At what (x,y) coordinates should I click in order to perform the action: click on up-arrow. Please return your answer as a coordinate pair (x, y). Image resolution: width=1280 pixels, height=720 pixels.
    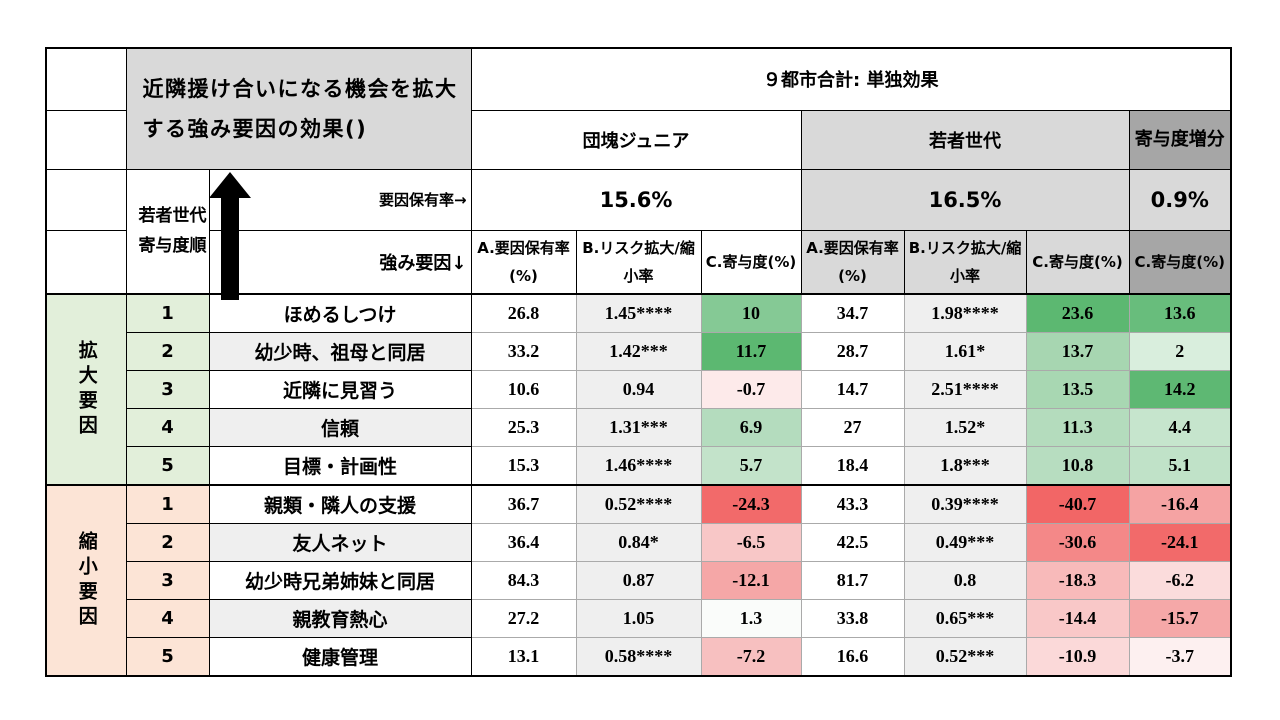
    Looking at the image, I should click on (230, 236).